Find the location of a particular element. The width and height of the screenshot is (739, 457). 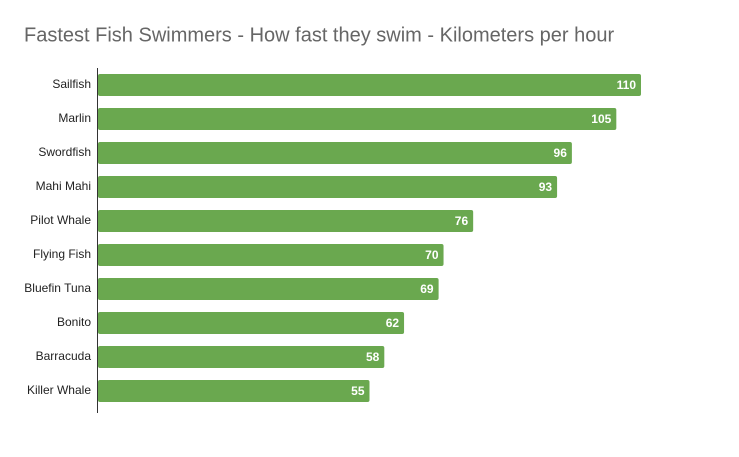

y-tick-label: Mahi Mahi is located at coordinates (63, 186).